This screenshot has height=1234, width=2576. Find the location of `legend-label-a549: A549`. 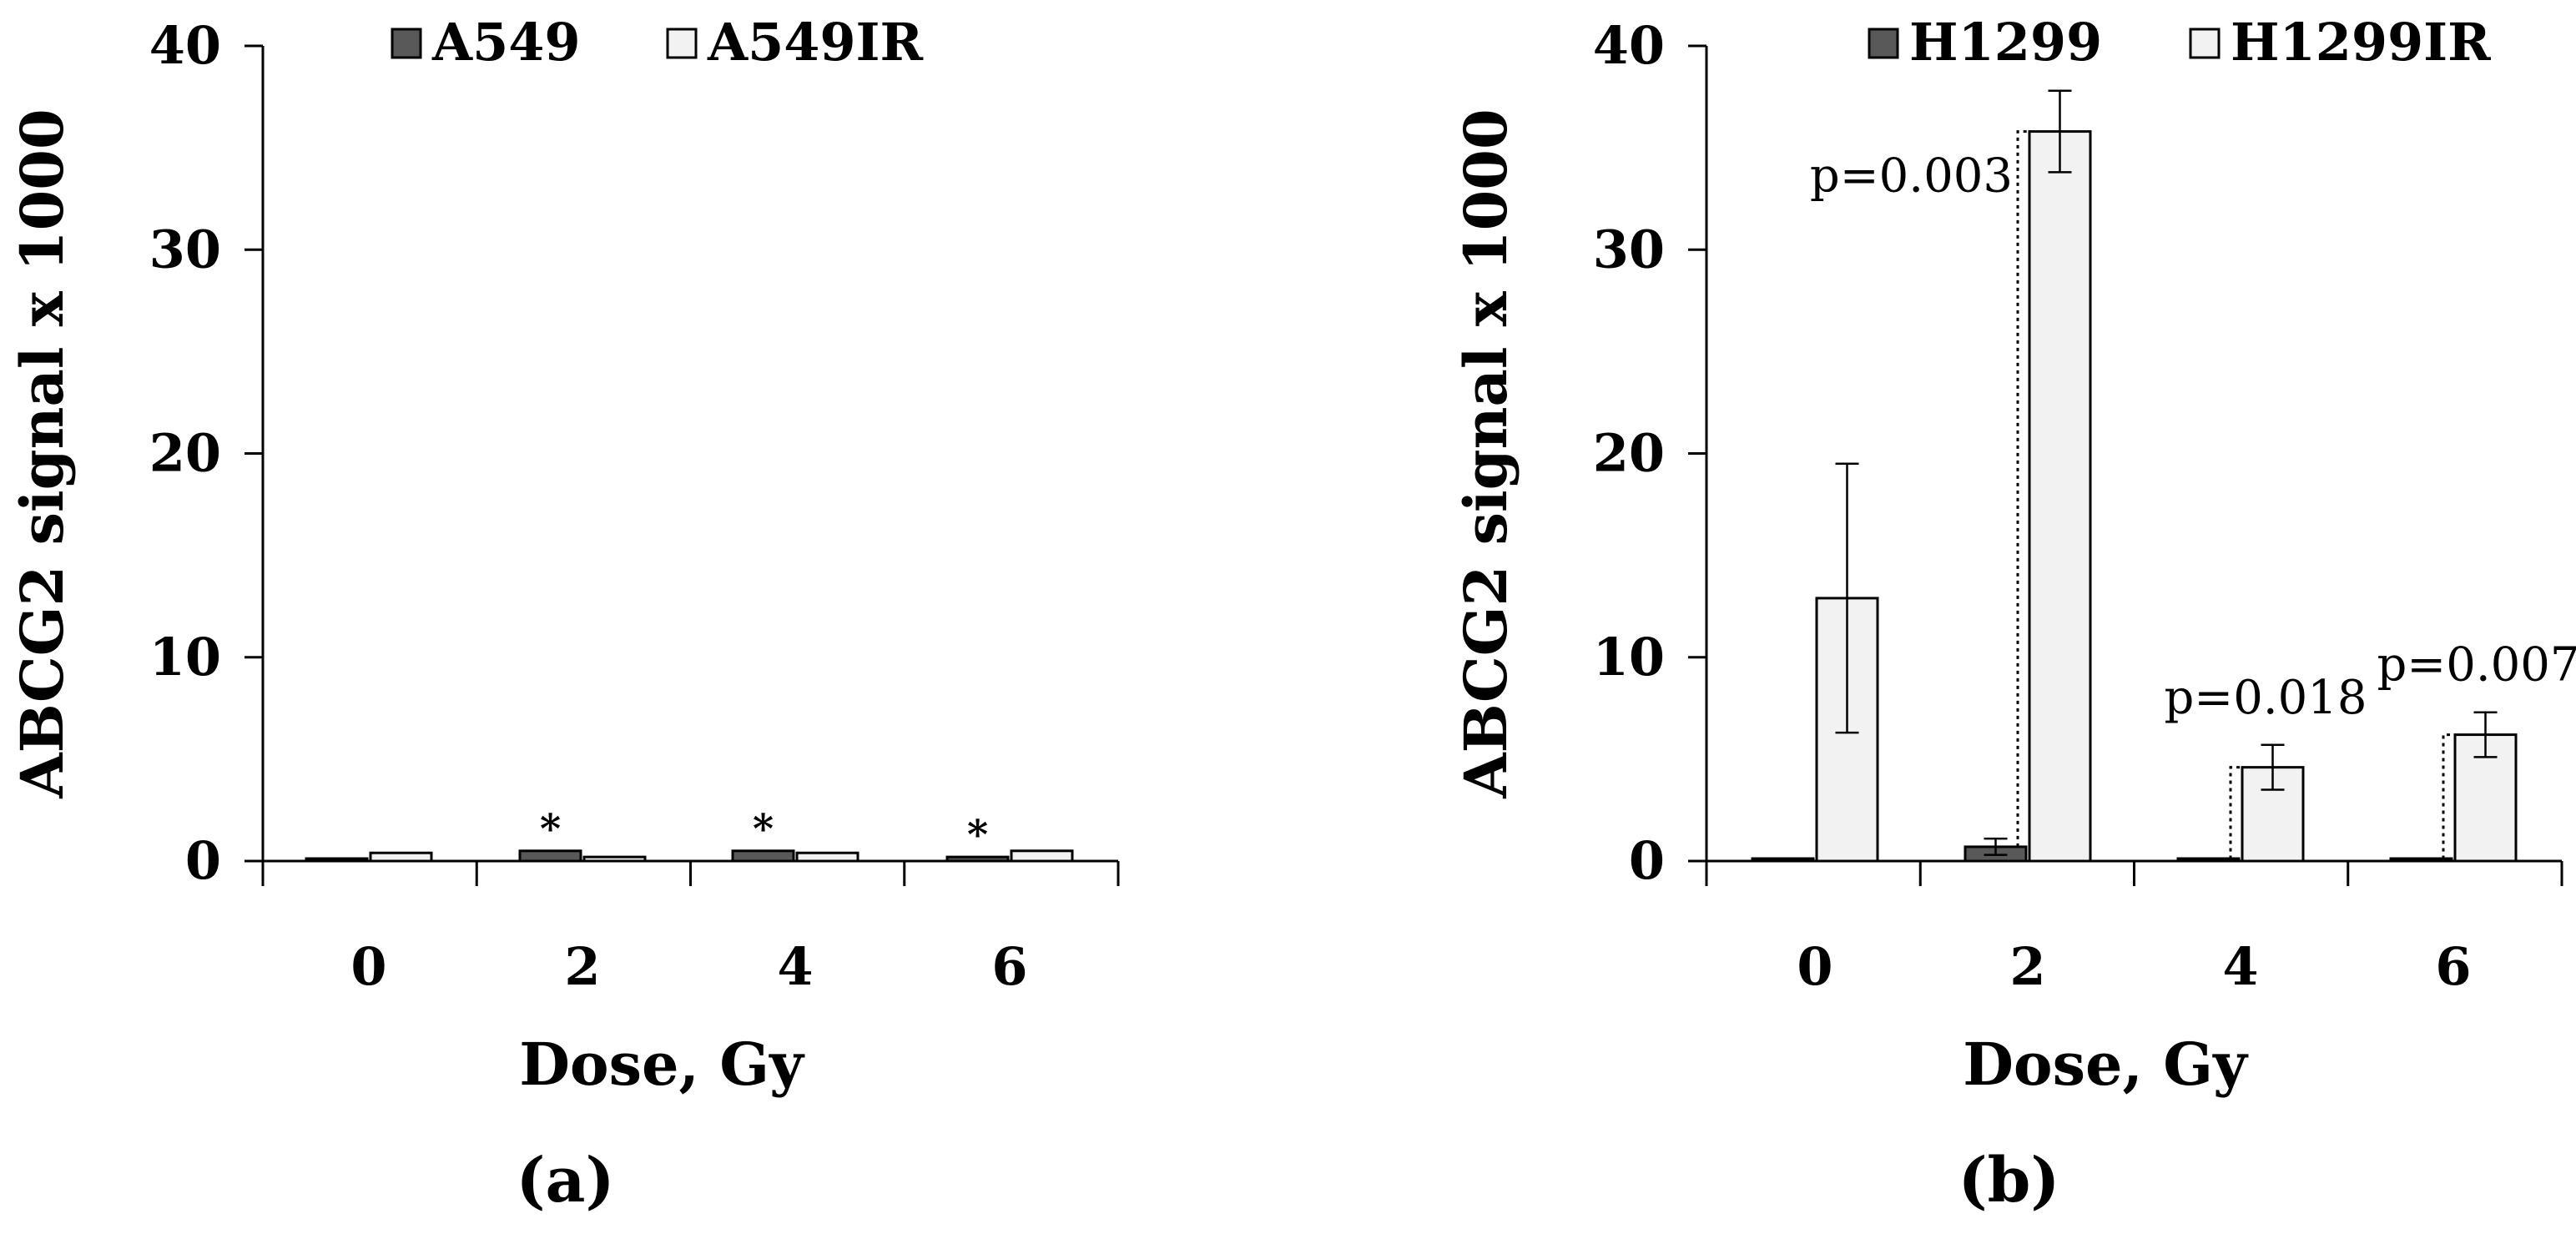

legend-label-a549: A549 is located at coordinates (506, 42).